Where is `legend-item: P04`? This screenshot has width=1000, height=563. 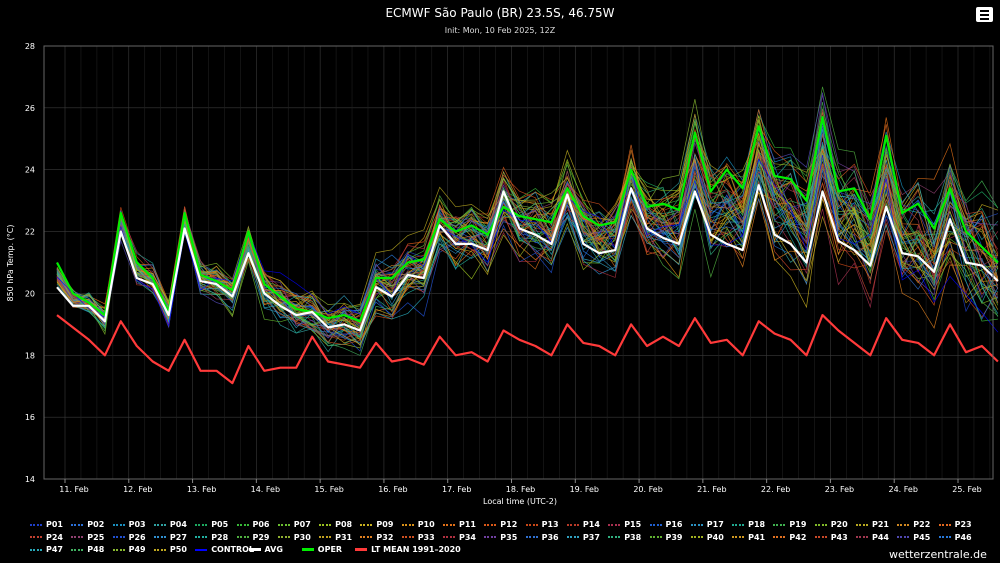
legend-item: P04 is located at coordinates (170, 524).